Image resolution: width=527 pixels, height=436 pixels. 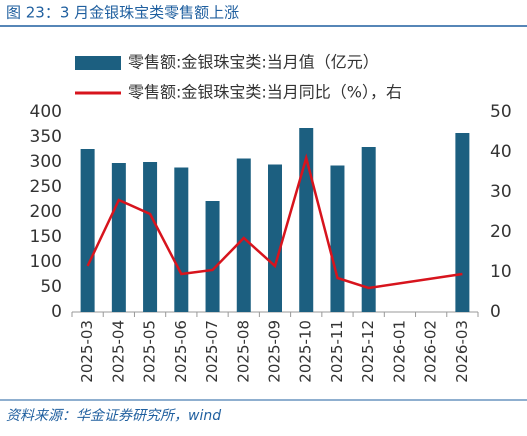 What do you see at coordinates (98, 63) in the screenshot?
I see `legend-swatch` at bounding box center [98, 63].